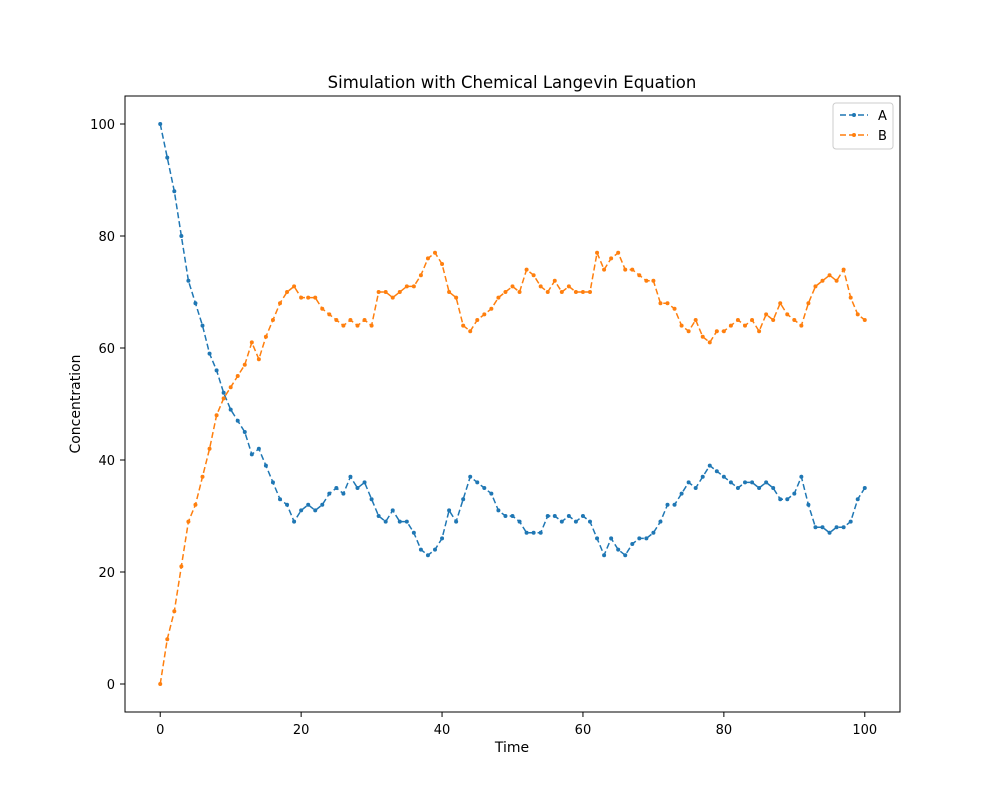  What do you see at coordinates (106, 461) in the screenshot?
I see `y-tick-label: 40` at bounding box center [106, 461].